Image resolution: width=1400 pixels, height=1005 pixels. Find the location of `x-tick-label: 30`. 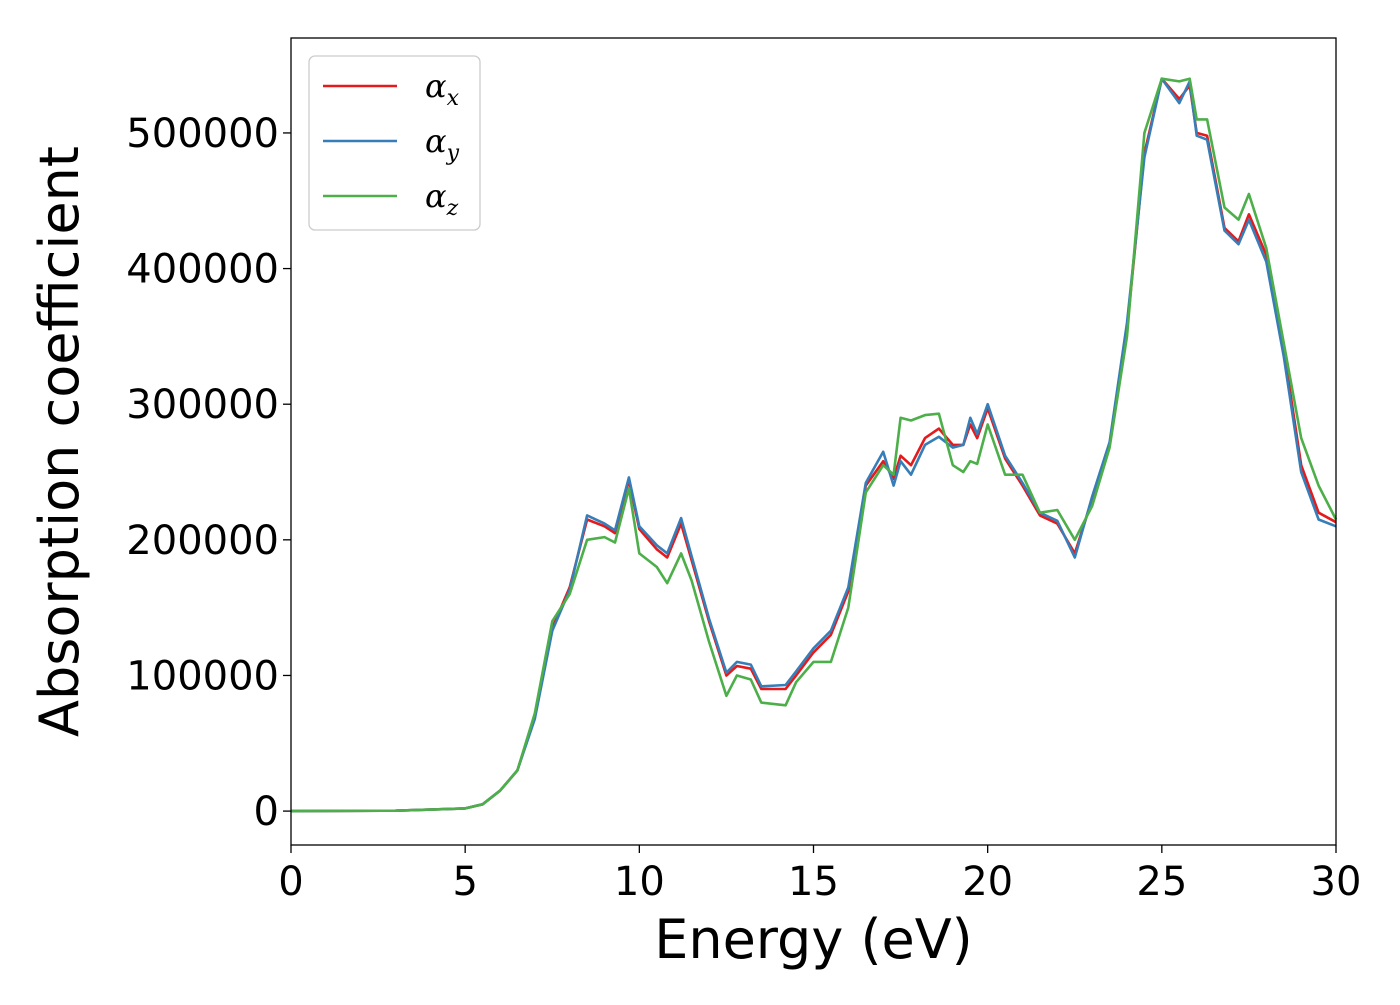

x-tick-label: 30 is located at coordinates (1336, 882).